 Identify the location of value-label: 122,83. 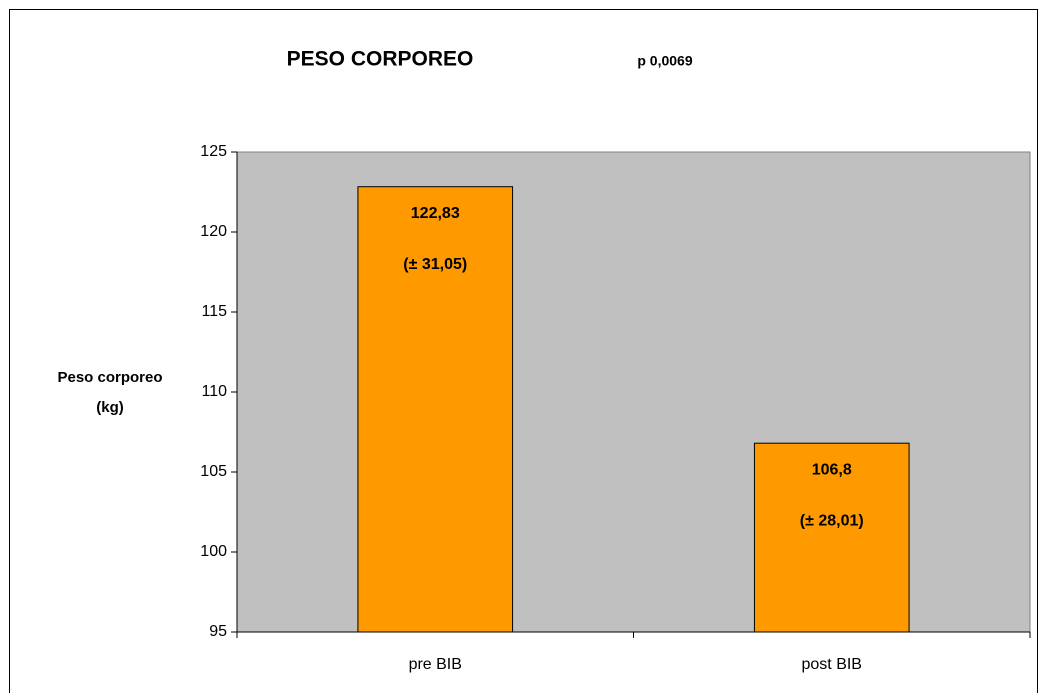
(435, 213).